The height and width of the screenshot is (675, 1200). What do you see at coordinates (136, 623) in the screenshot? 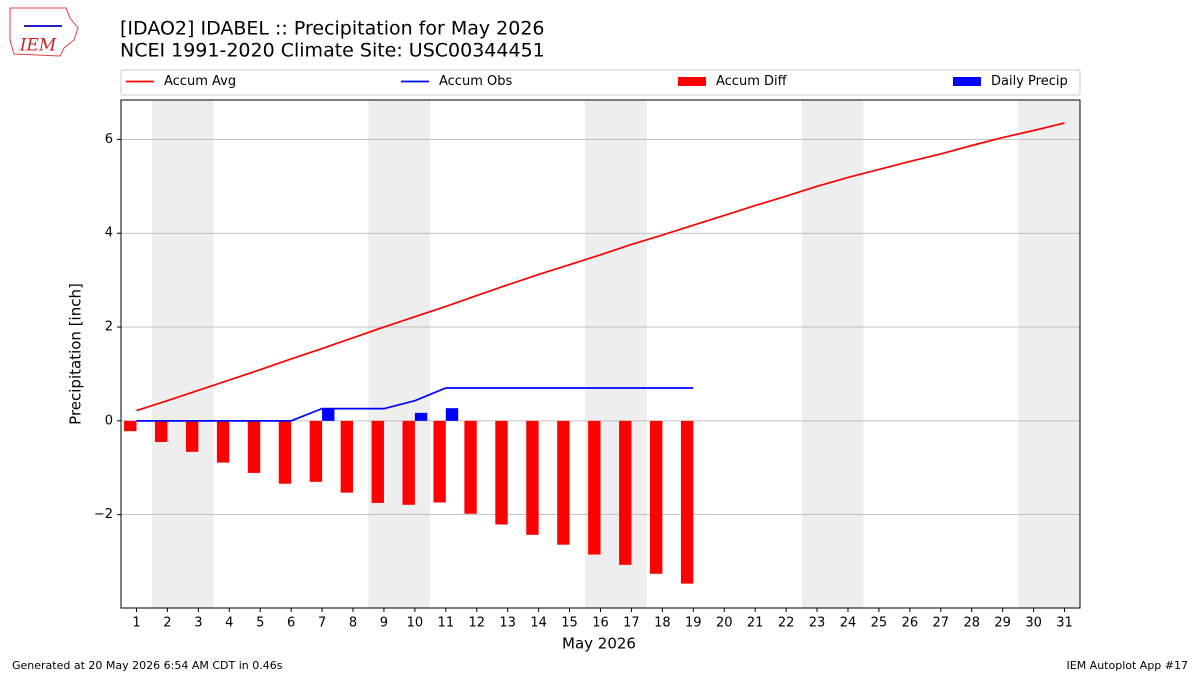
I see `x-tick-label: 1` at bounding box center [136, 623].